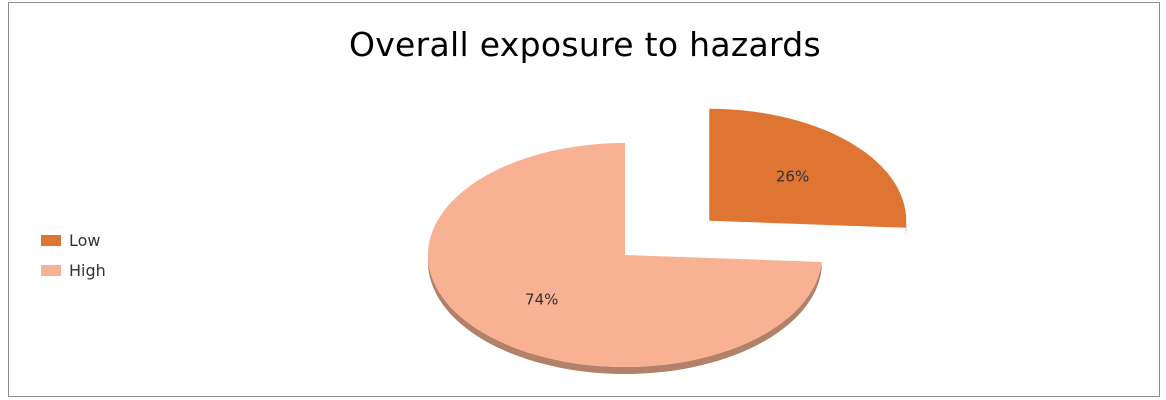  Describe the element at coordinates (85, 240) in the screenshot. I see `legend-label-low: Low` at that location.